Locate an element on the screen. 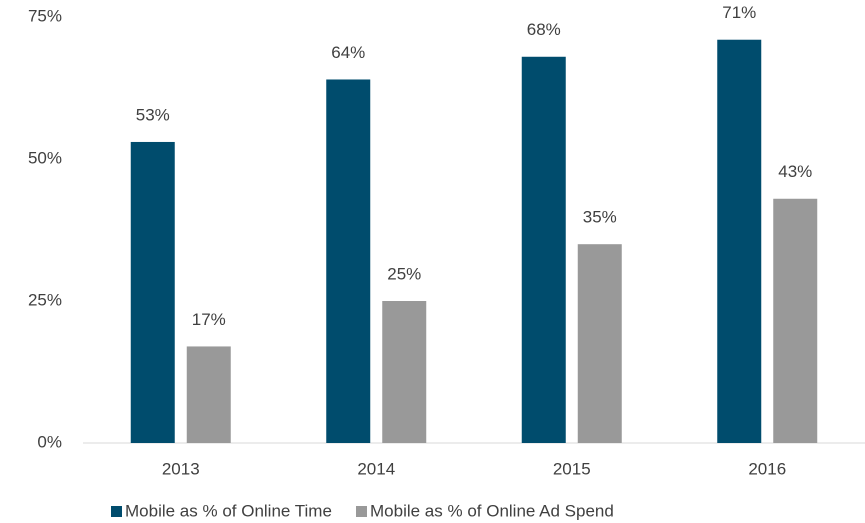 Image resolution: width=865 pixels, height=523 pixels. y-tick-label: 50% is located at coordinates (45, 157).